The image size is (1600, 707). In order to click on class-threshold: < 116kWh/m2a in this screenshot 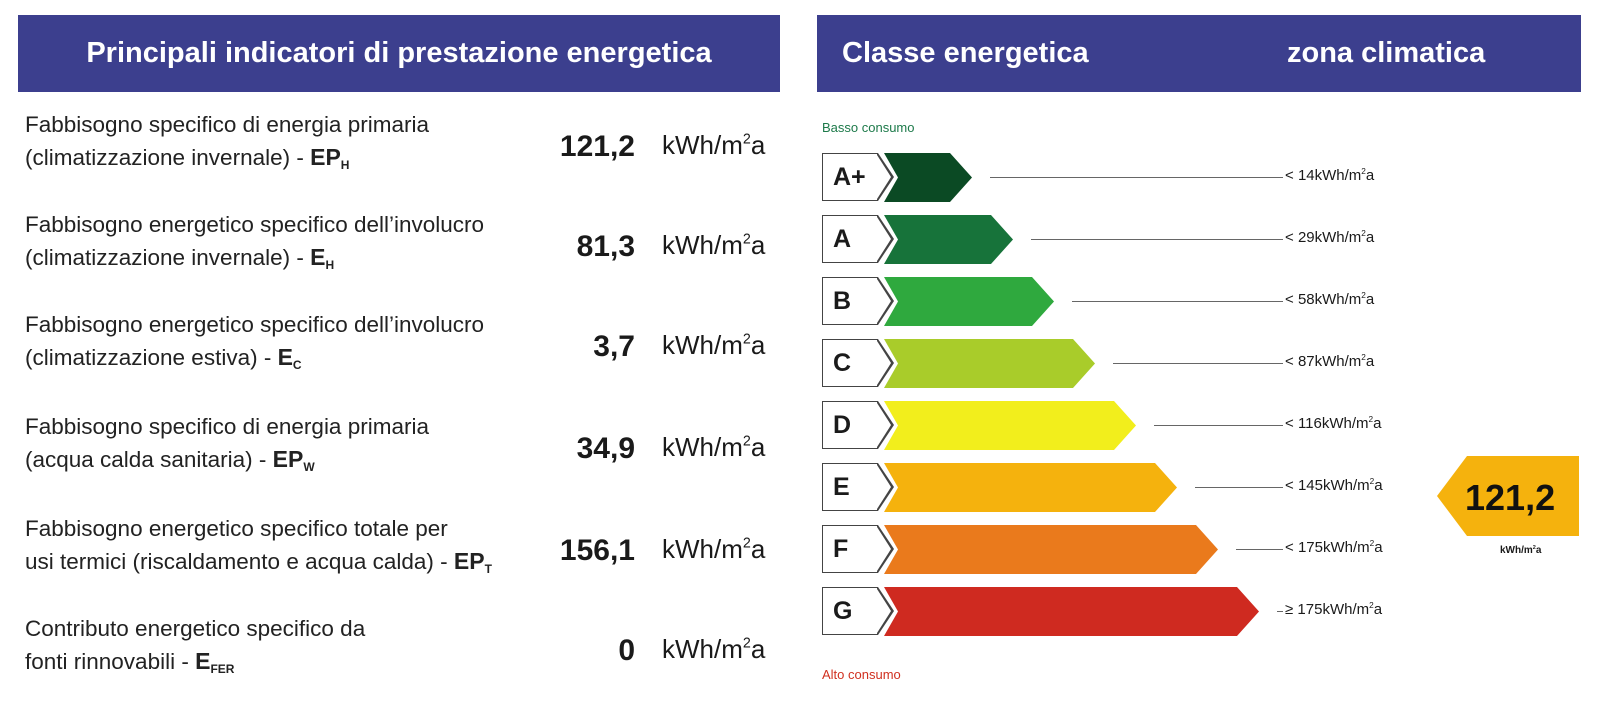, I will do `click(1333, 424)`.